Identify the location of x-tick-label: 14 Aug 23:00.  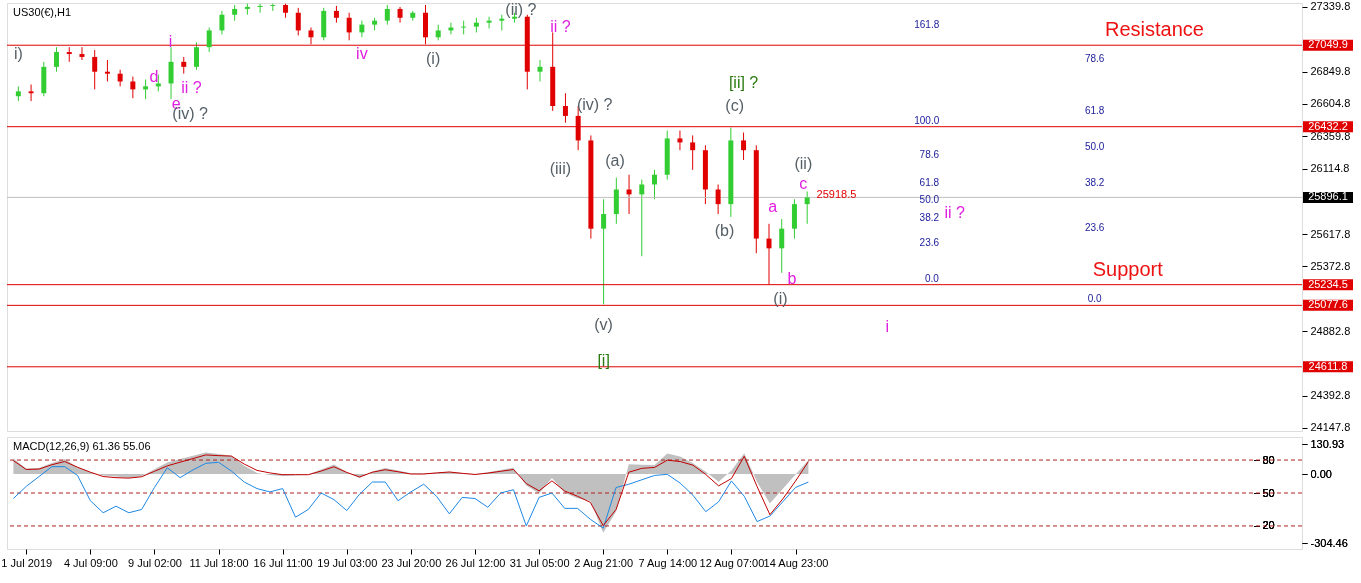
(796, 562).